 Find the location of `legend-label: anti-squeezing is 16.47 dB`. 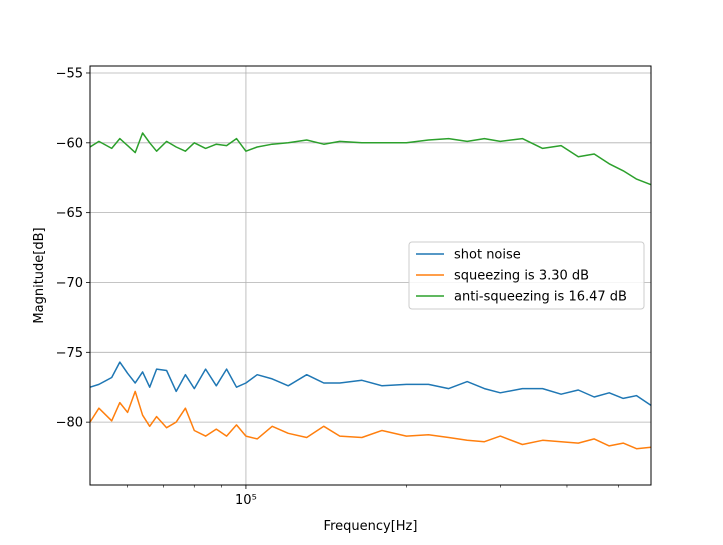

legend-label: anti-squeezing is 16.47 dB is located at coordinates (540, 297).